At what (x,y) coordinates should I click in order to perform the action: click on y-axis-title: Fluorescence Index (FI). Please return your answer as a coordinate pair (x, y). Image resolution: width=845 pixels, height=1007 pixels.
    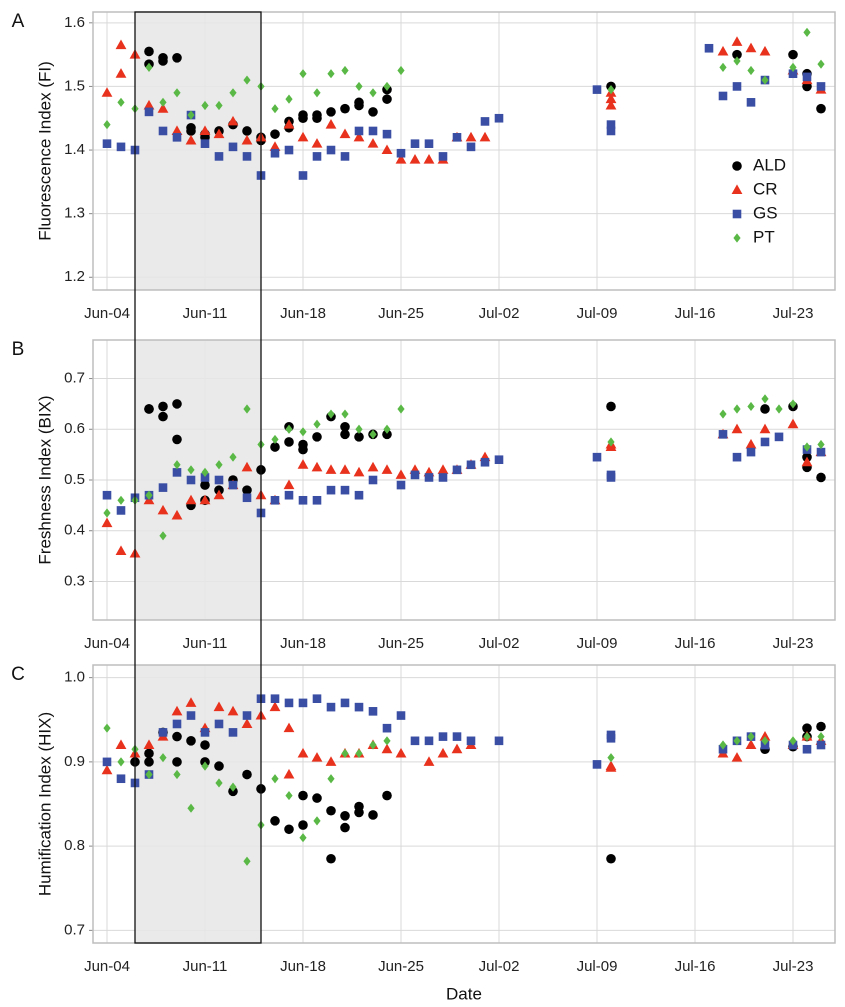
    Looking at the image, I should click on (44, 151).